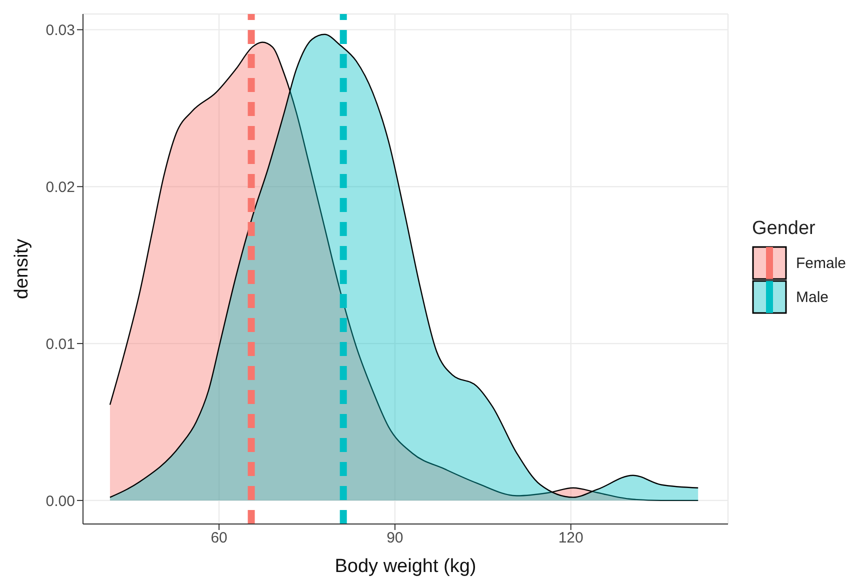 The width and height of the screenshot is (860, 577). I want to click on y-tick-label: 0.02, so click(60, 187).